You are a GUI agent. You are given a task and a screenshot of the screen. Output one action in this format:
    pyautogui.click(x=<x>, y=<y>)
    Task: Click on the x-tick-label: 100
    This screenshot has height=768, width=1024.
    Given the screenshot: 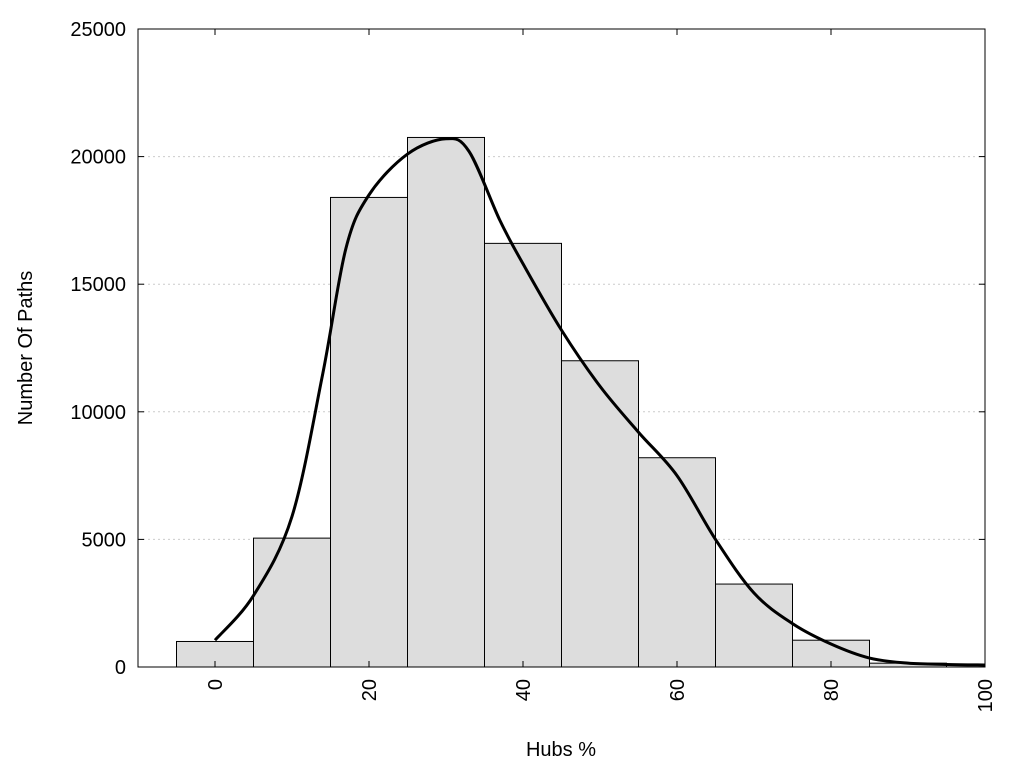 What is the action you would take?
    pyautogui.click(x=986, y=695)
    